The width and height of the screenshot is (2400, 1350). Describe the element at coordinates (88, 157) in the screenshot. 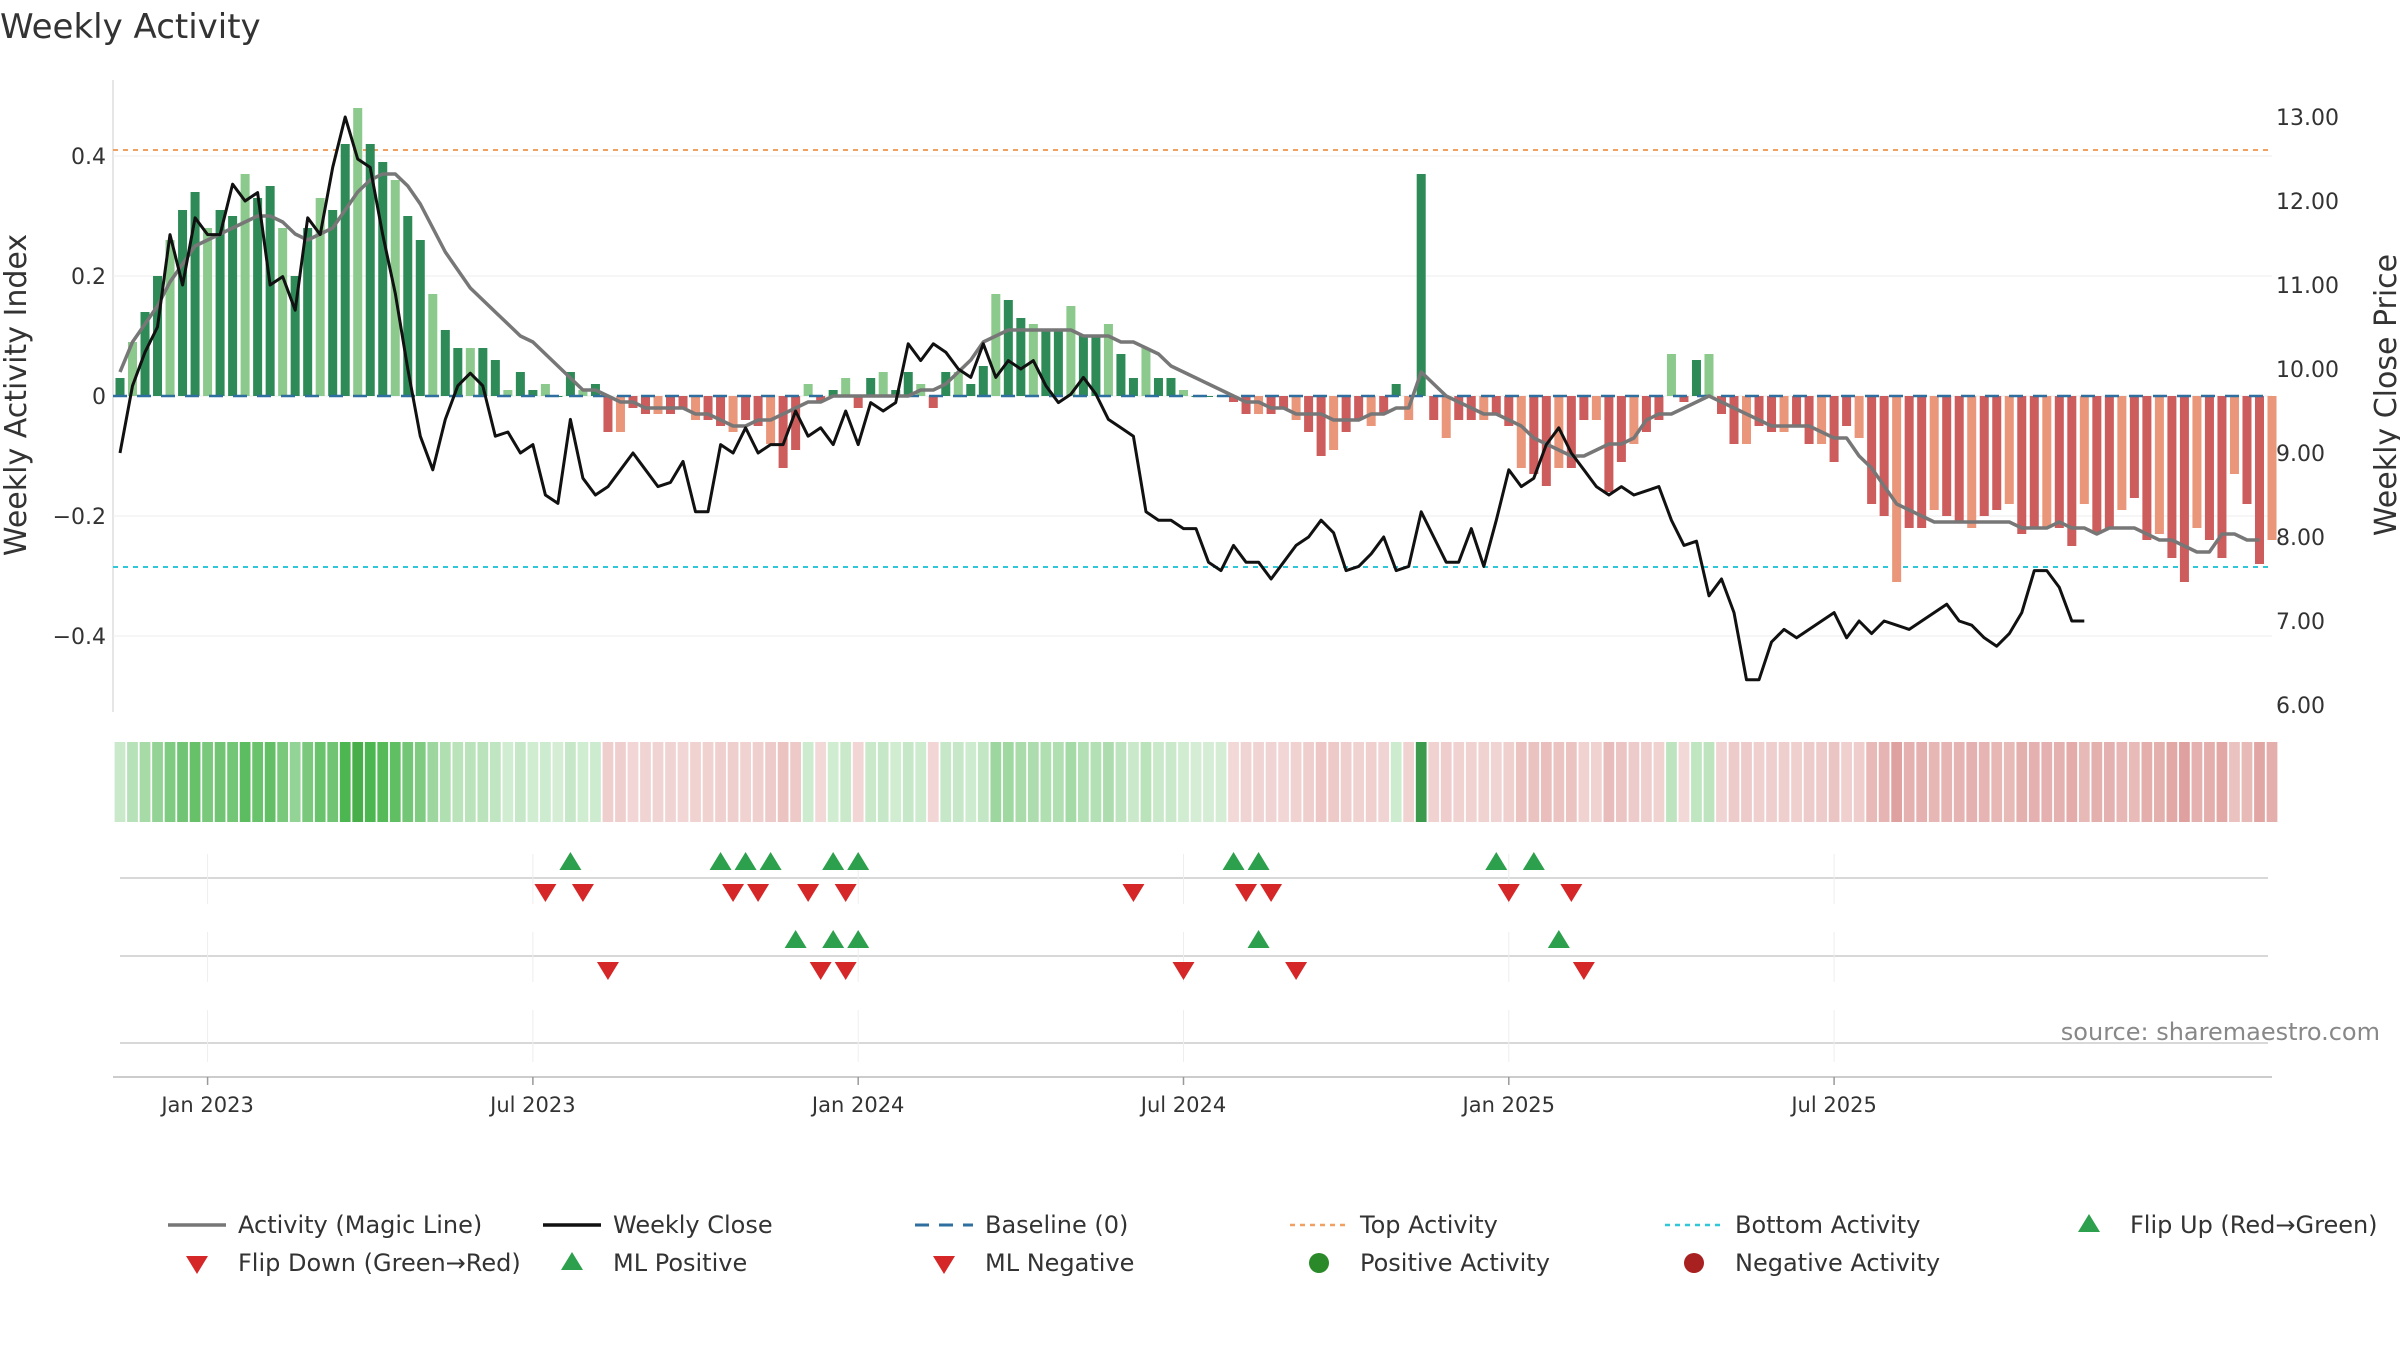

I see `y-tick-label: 0.4` at that location.